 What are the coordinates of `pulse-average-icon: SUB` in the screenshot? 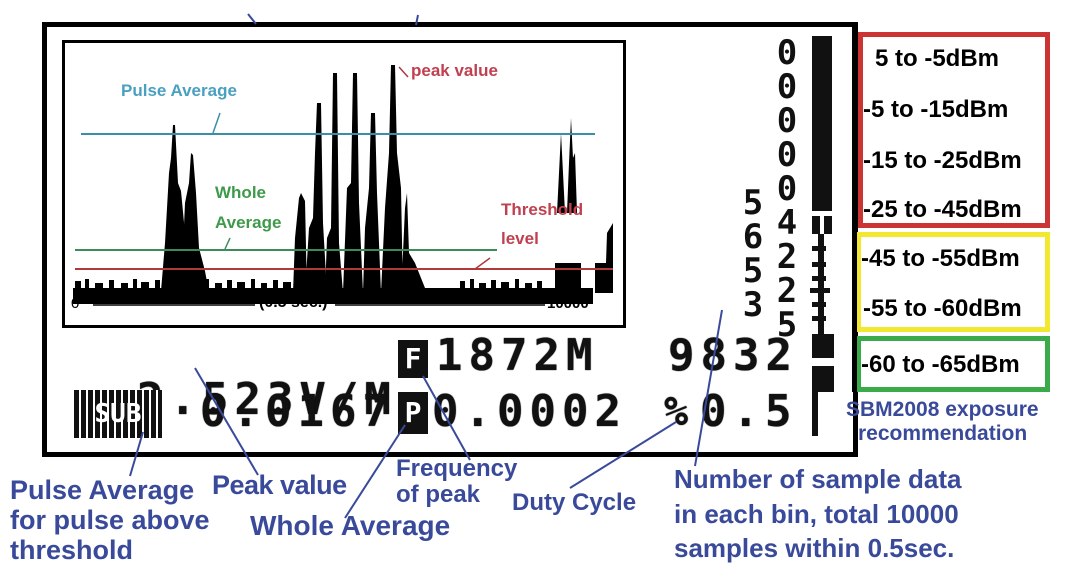 It's located at (118, 414).